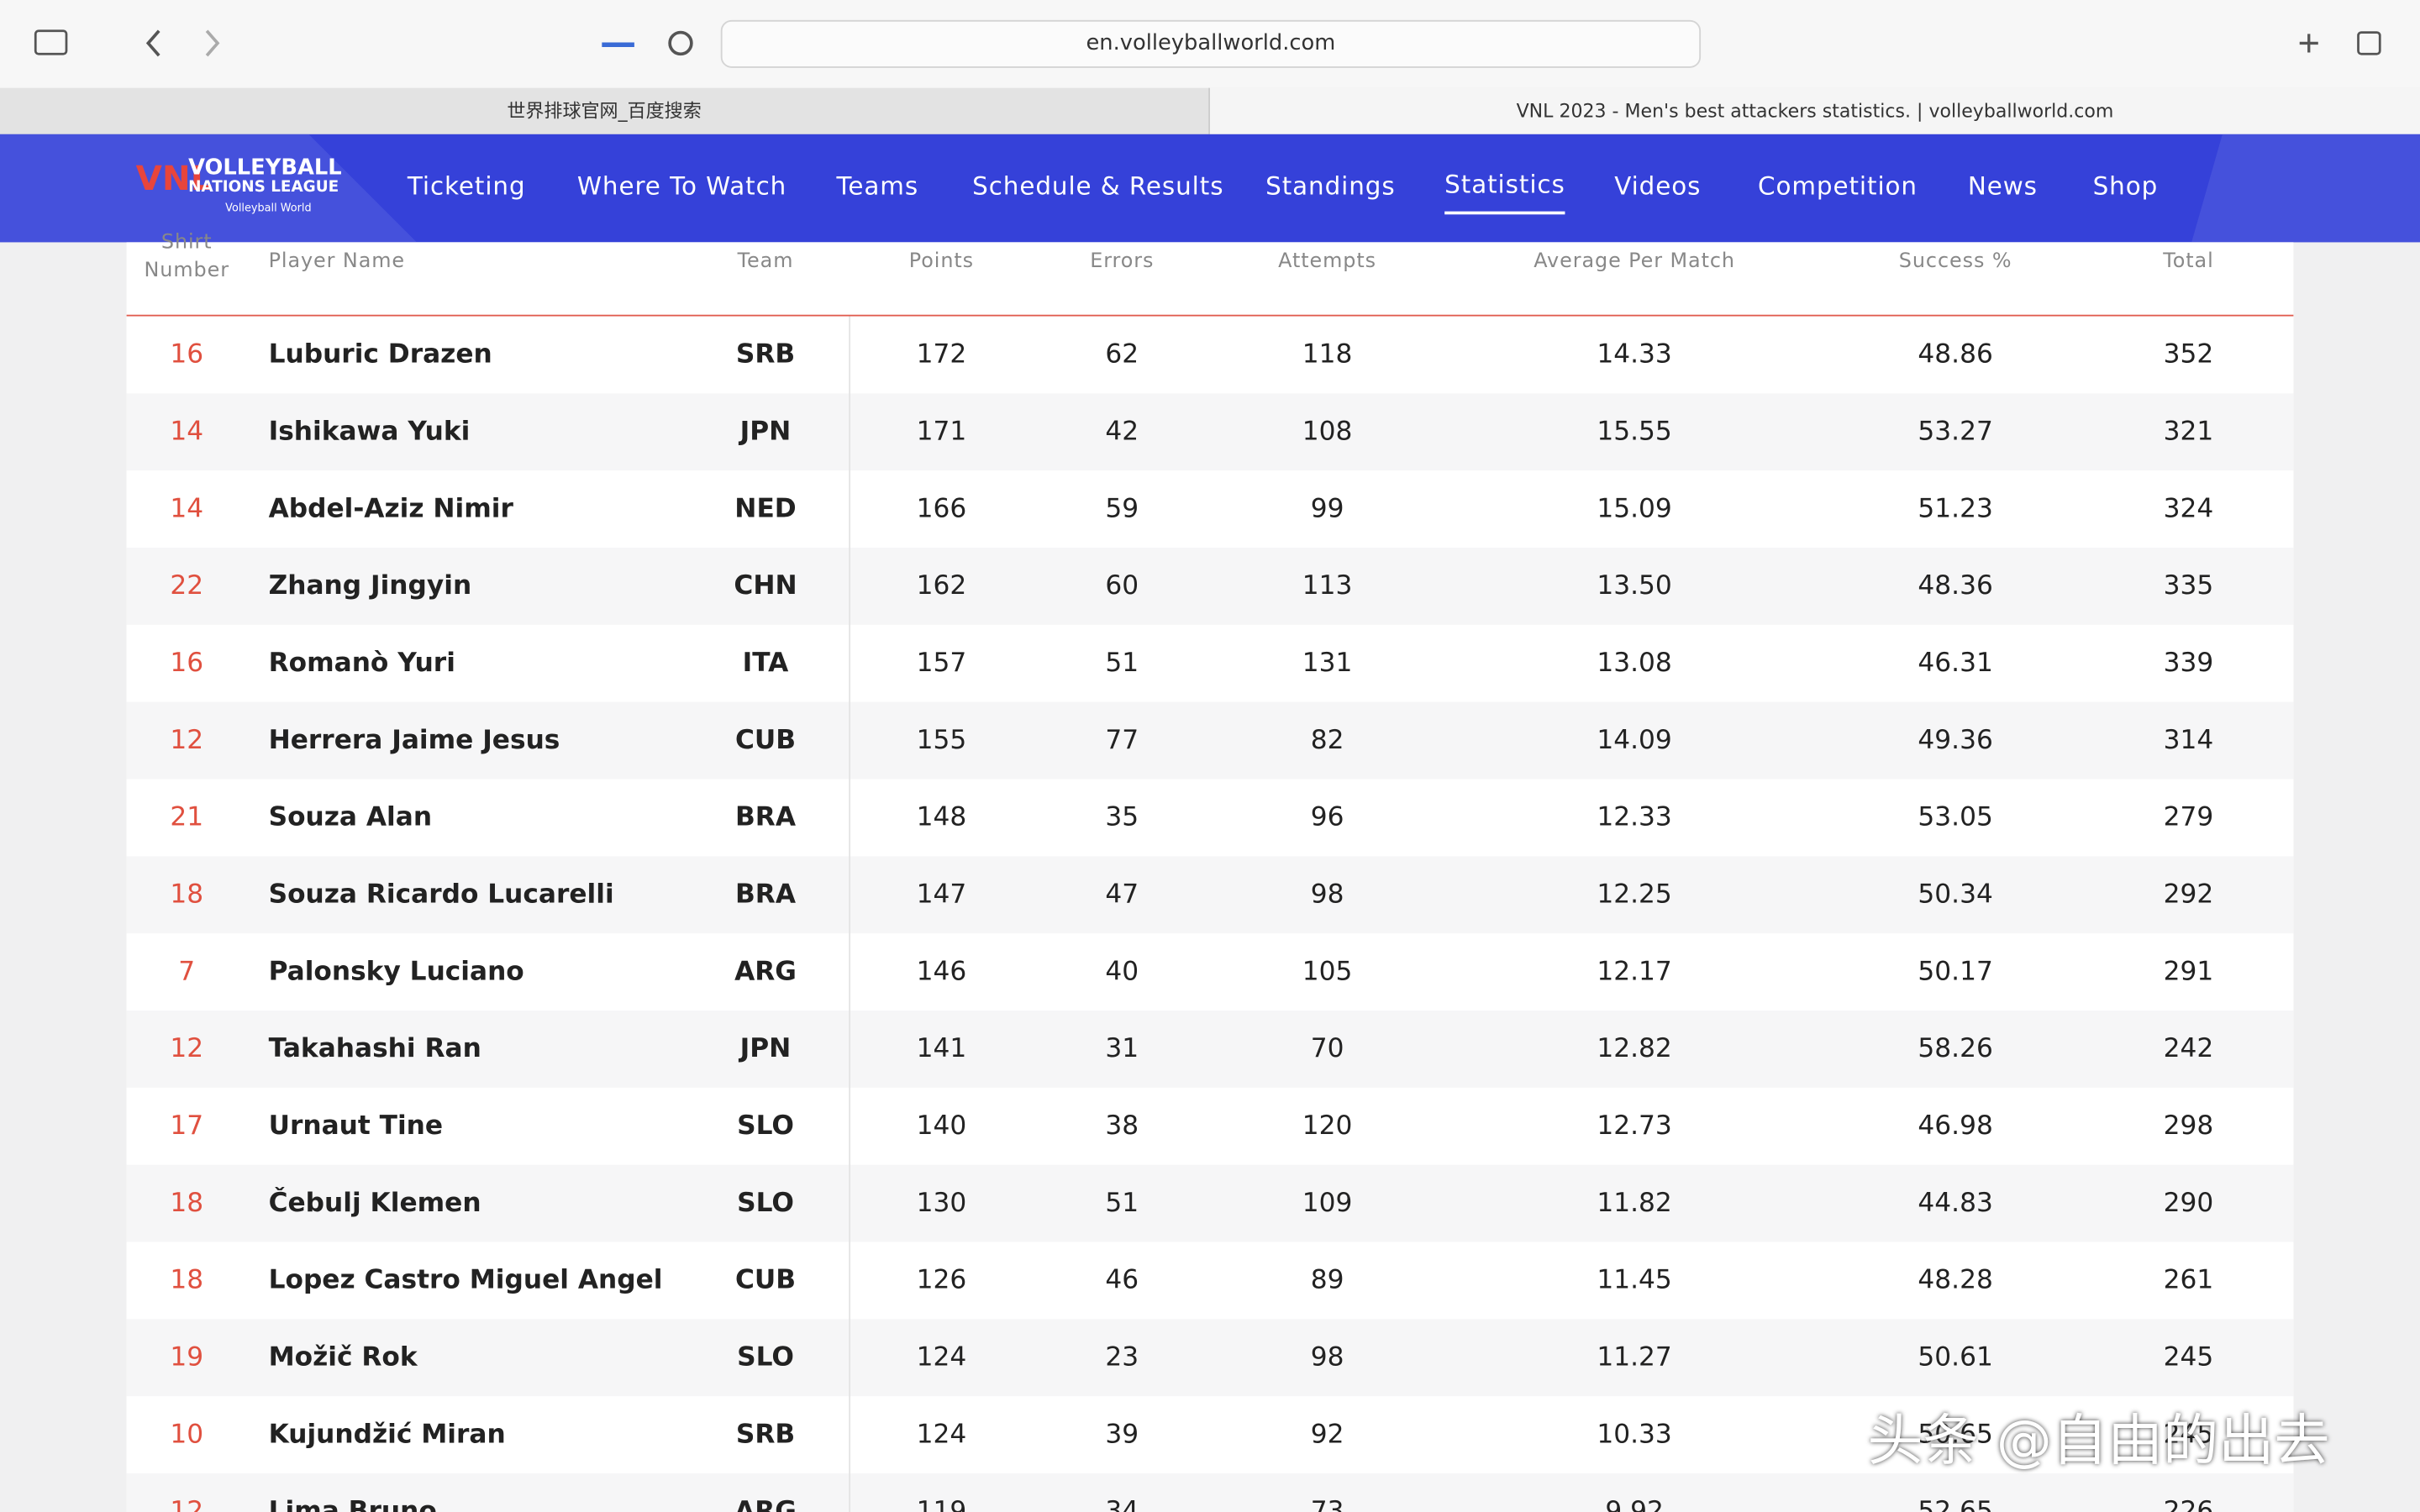  I want to click on address-bar: en.volleyballworld.com, so click(1211, 44).